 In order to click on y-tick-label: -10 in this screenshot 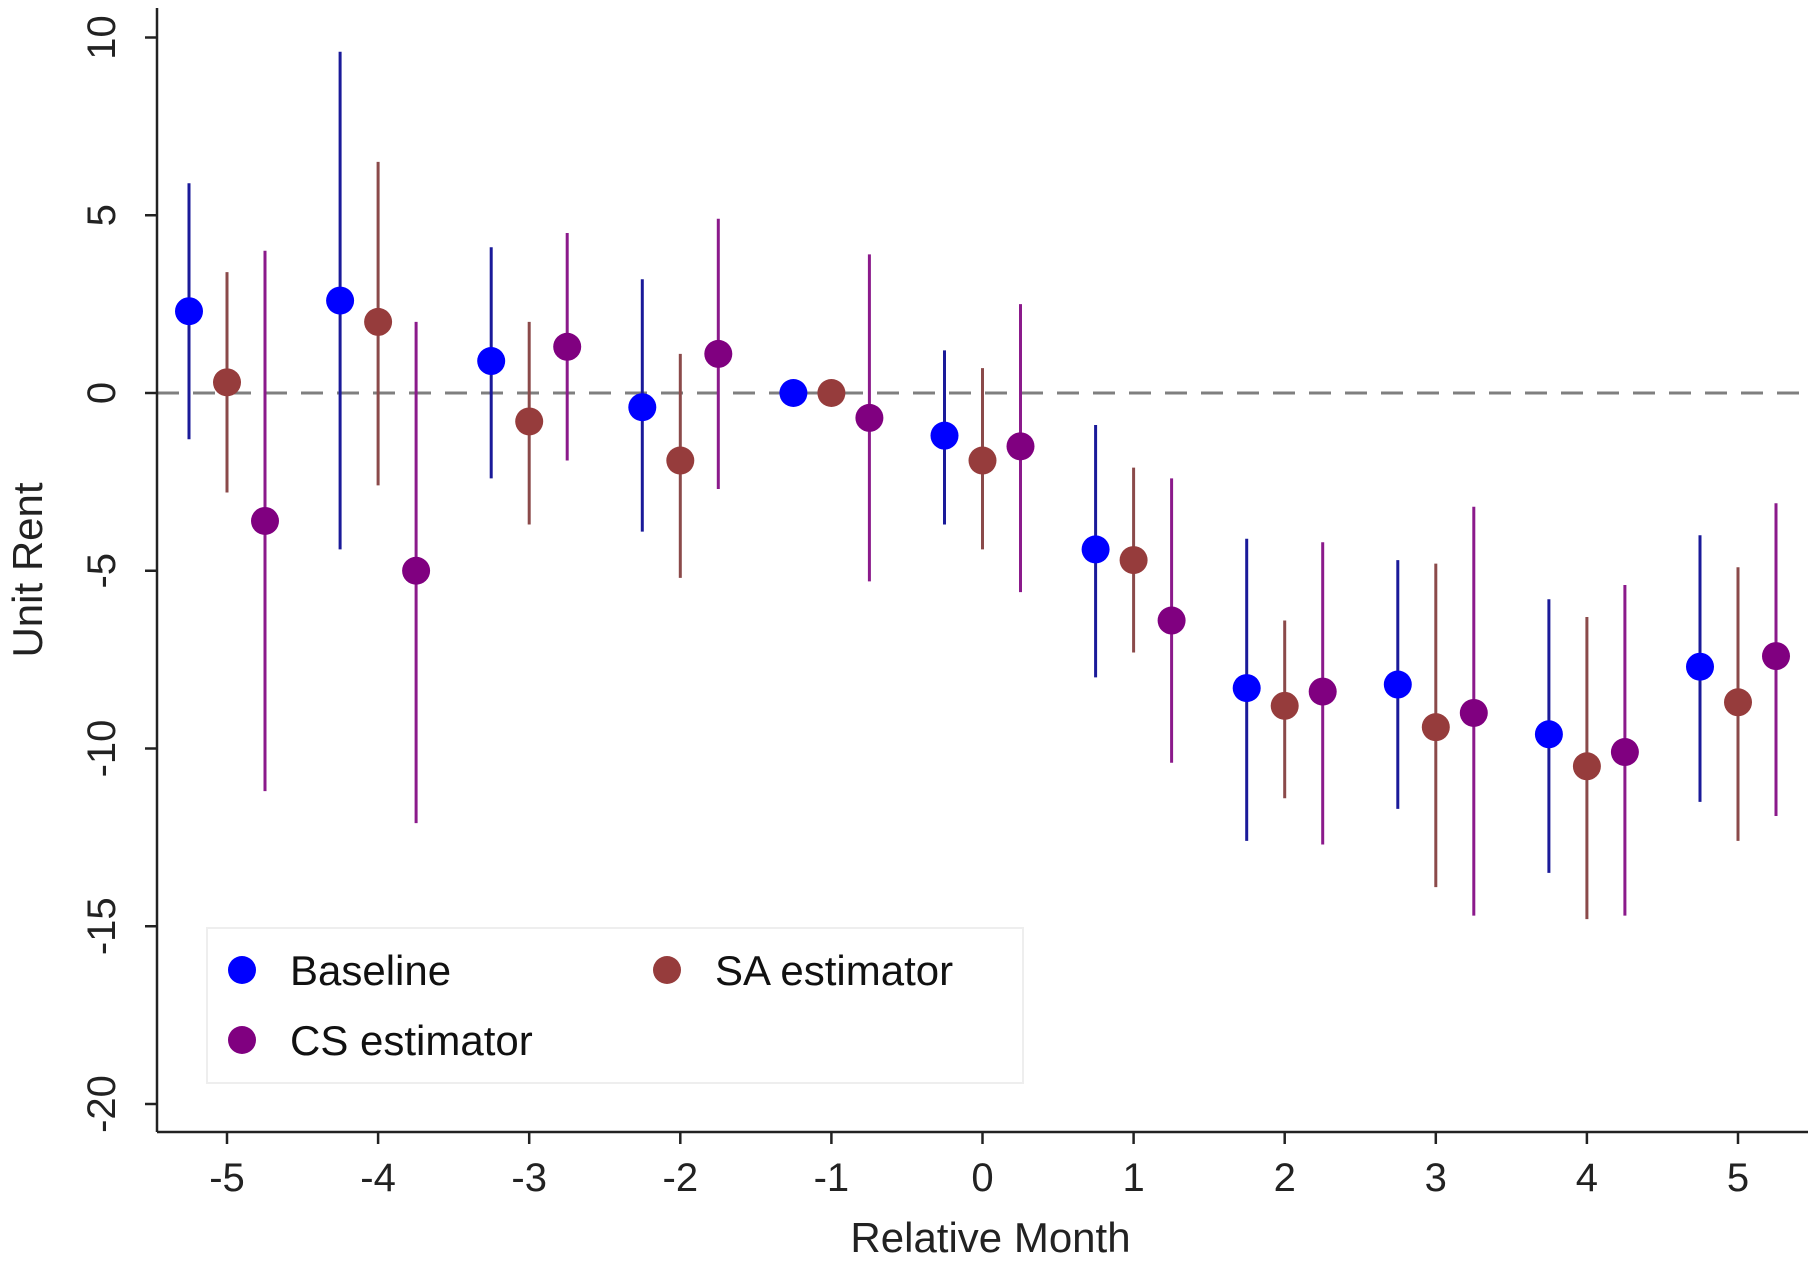, I will do `click(102, 749)`.